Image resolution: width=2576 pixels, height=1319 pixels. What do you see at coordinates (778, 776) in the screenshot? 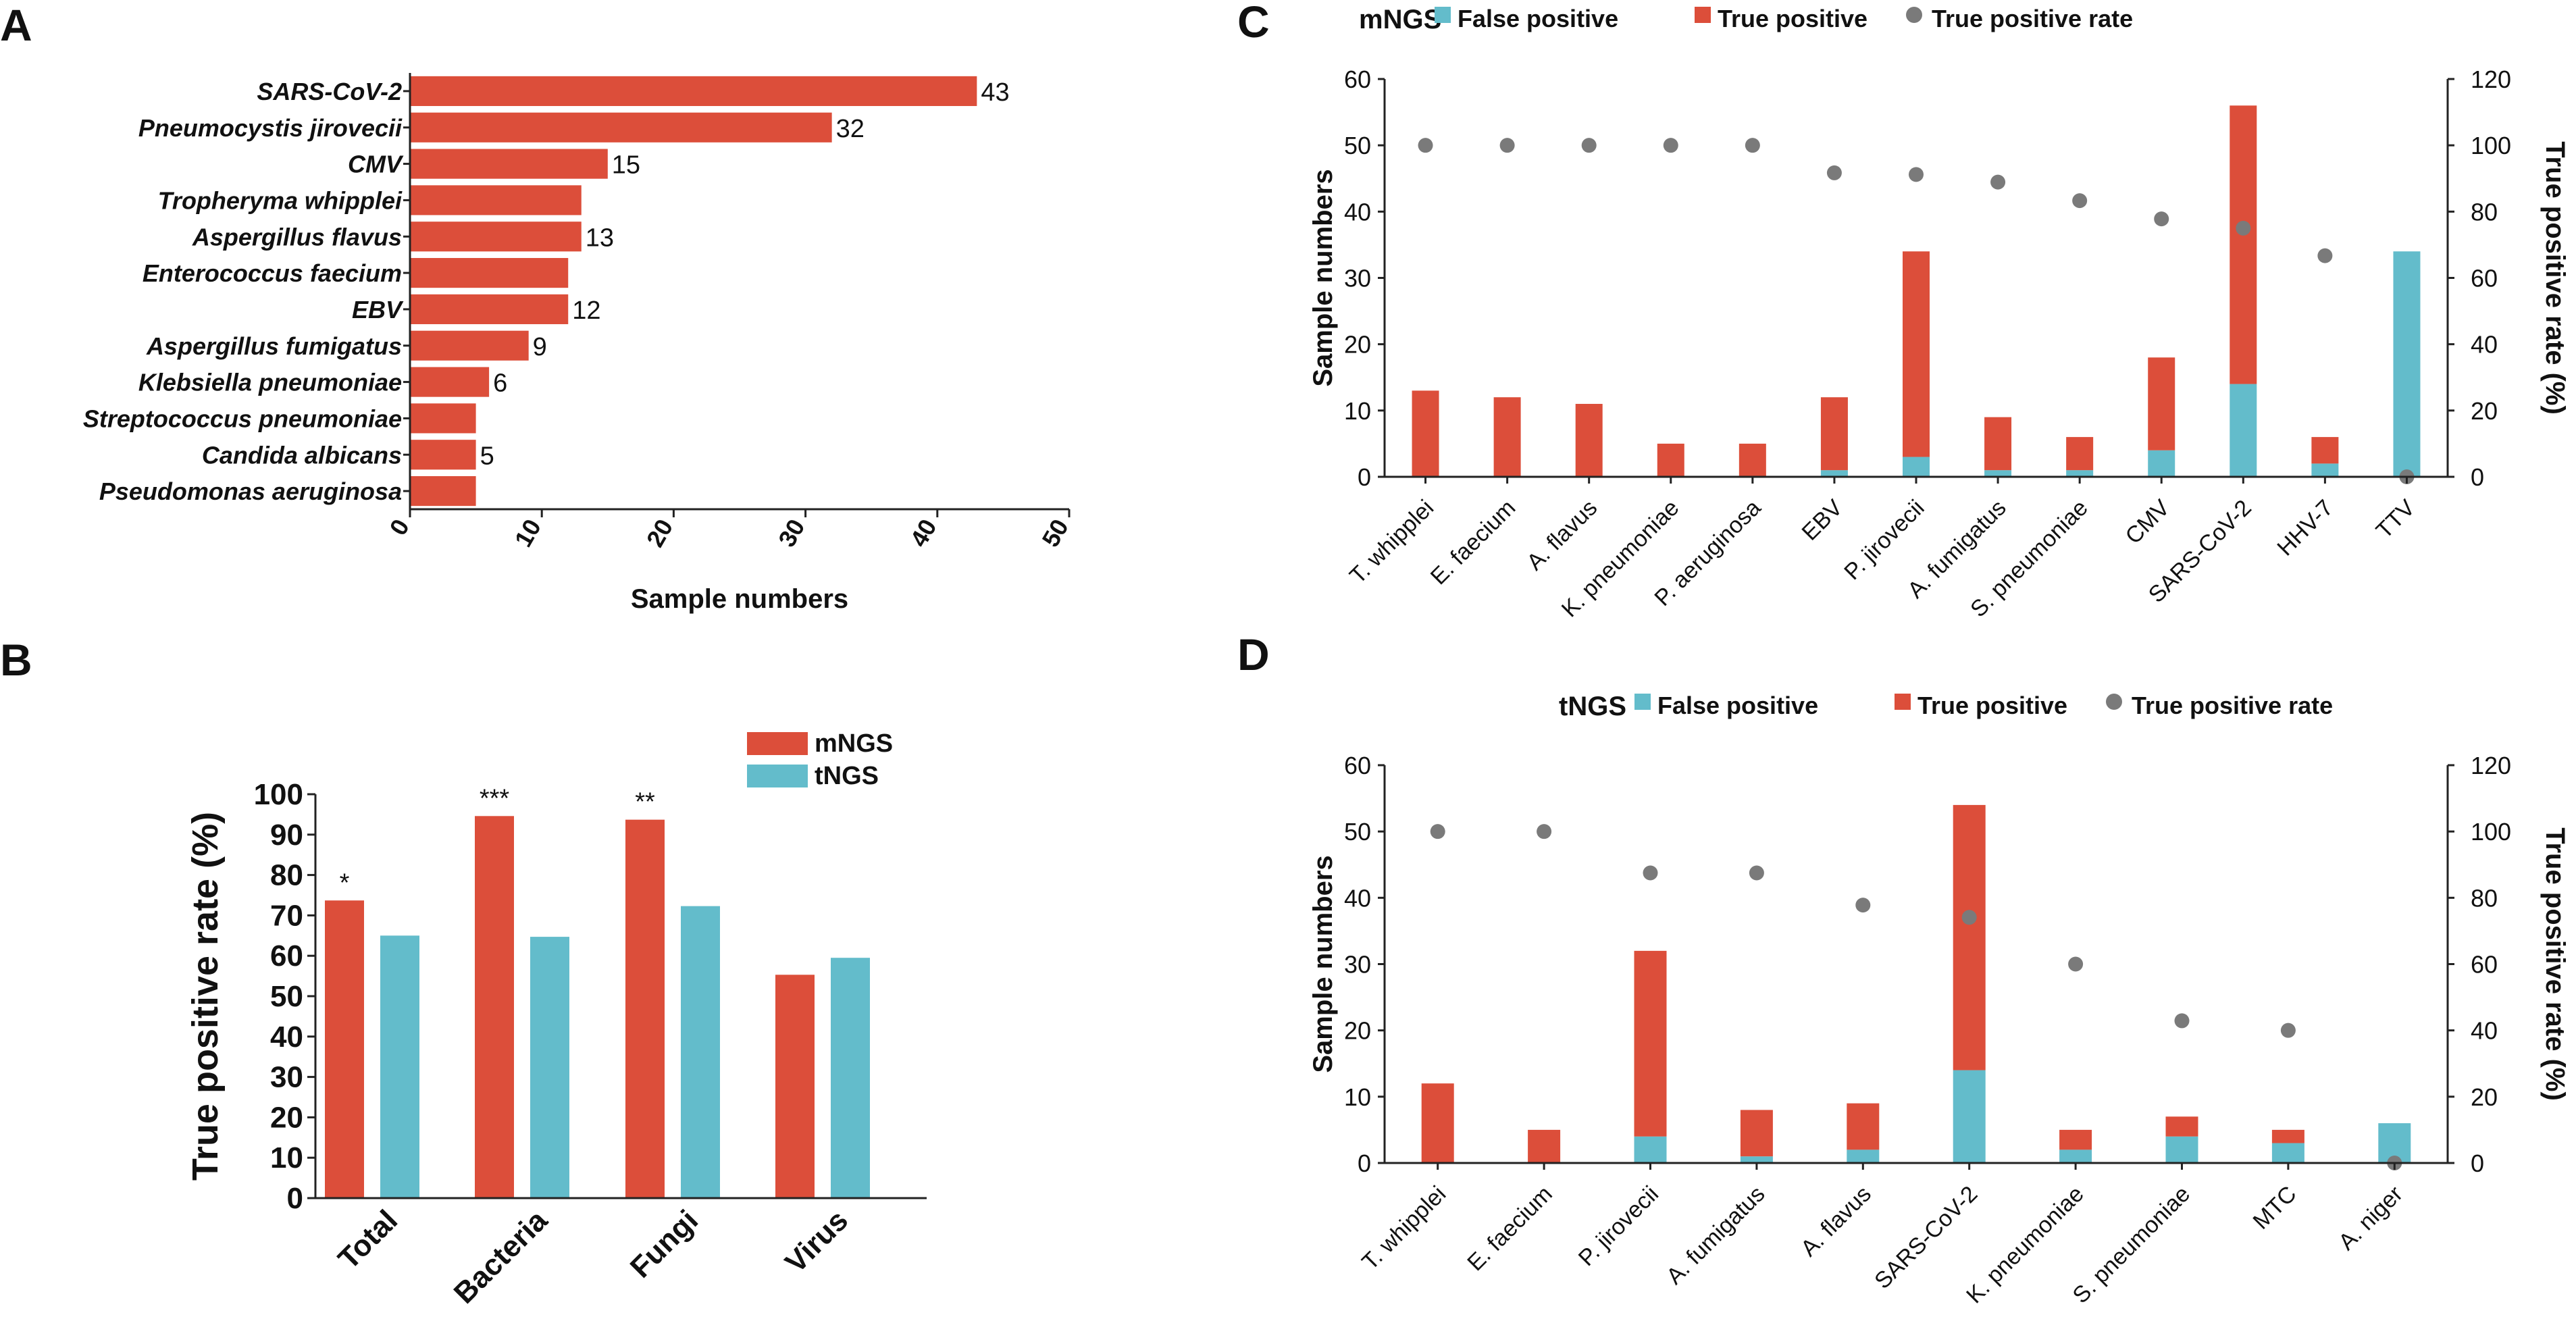
I see `legend-swatch-tngs` at bounding box center [778, 776].